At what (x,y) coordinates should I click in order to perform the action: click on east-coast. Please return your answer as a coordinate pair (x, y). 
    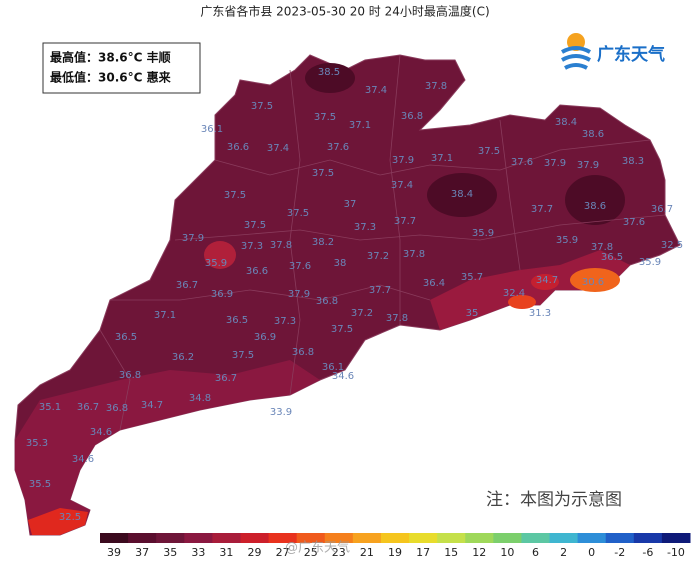
    Looking at the image, I should click on (530, 290).